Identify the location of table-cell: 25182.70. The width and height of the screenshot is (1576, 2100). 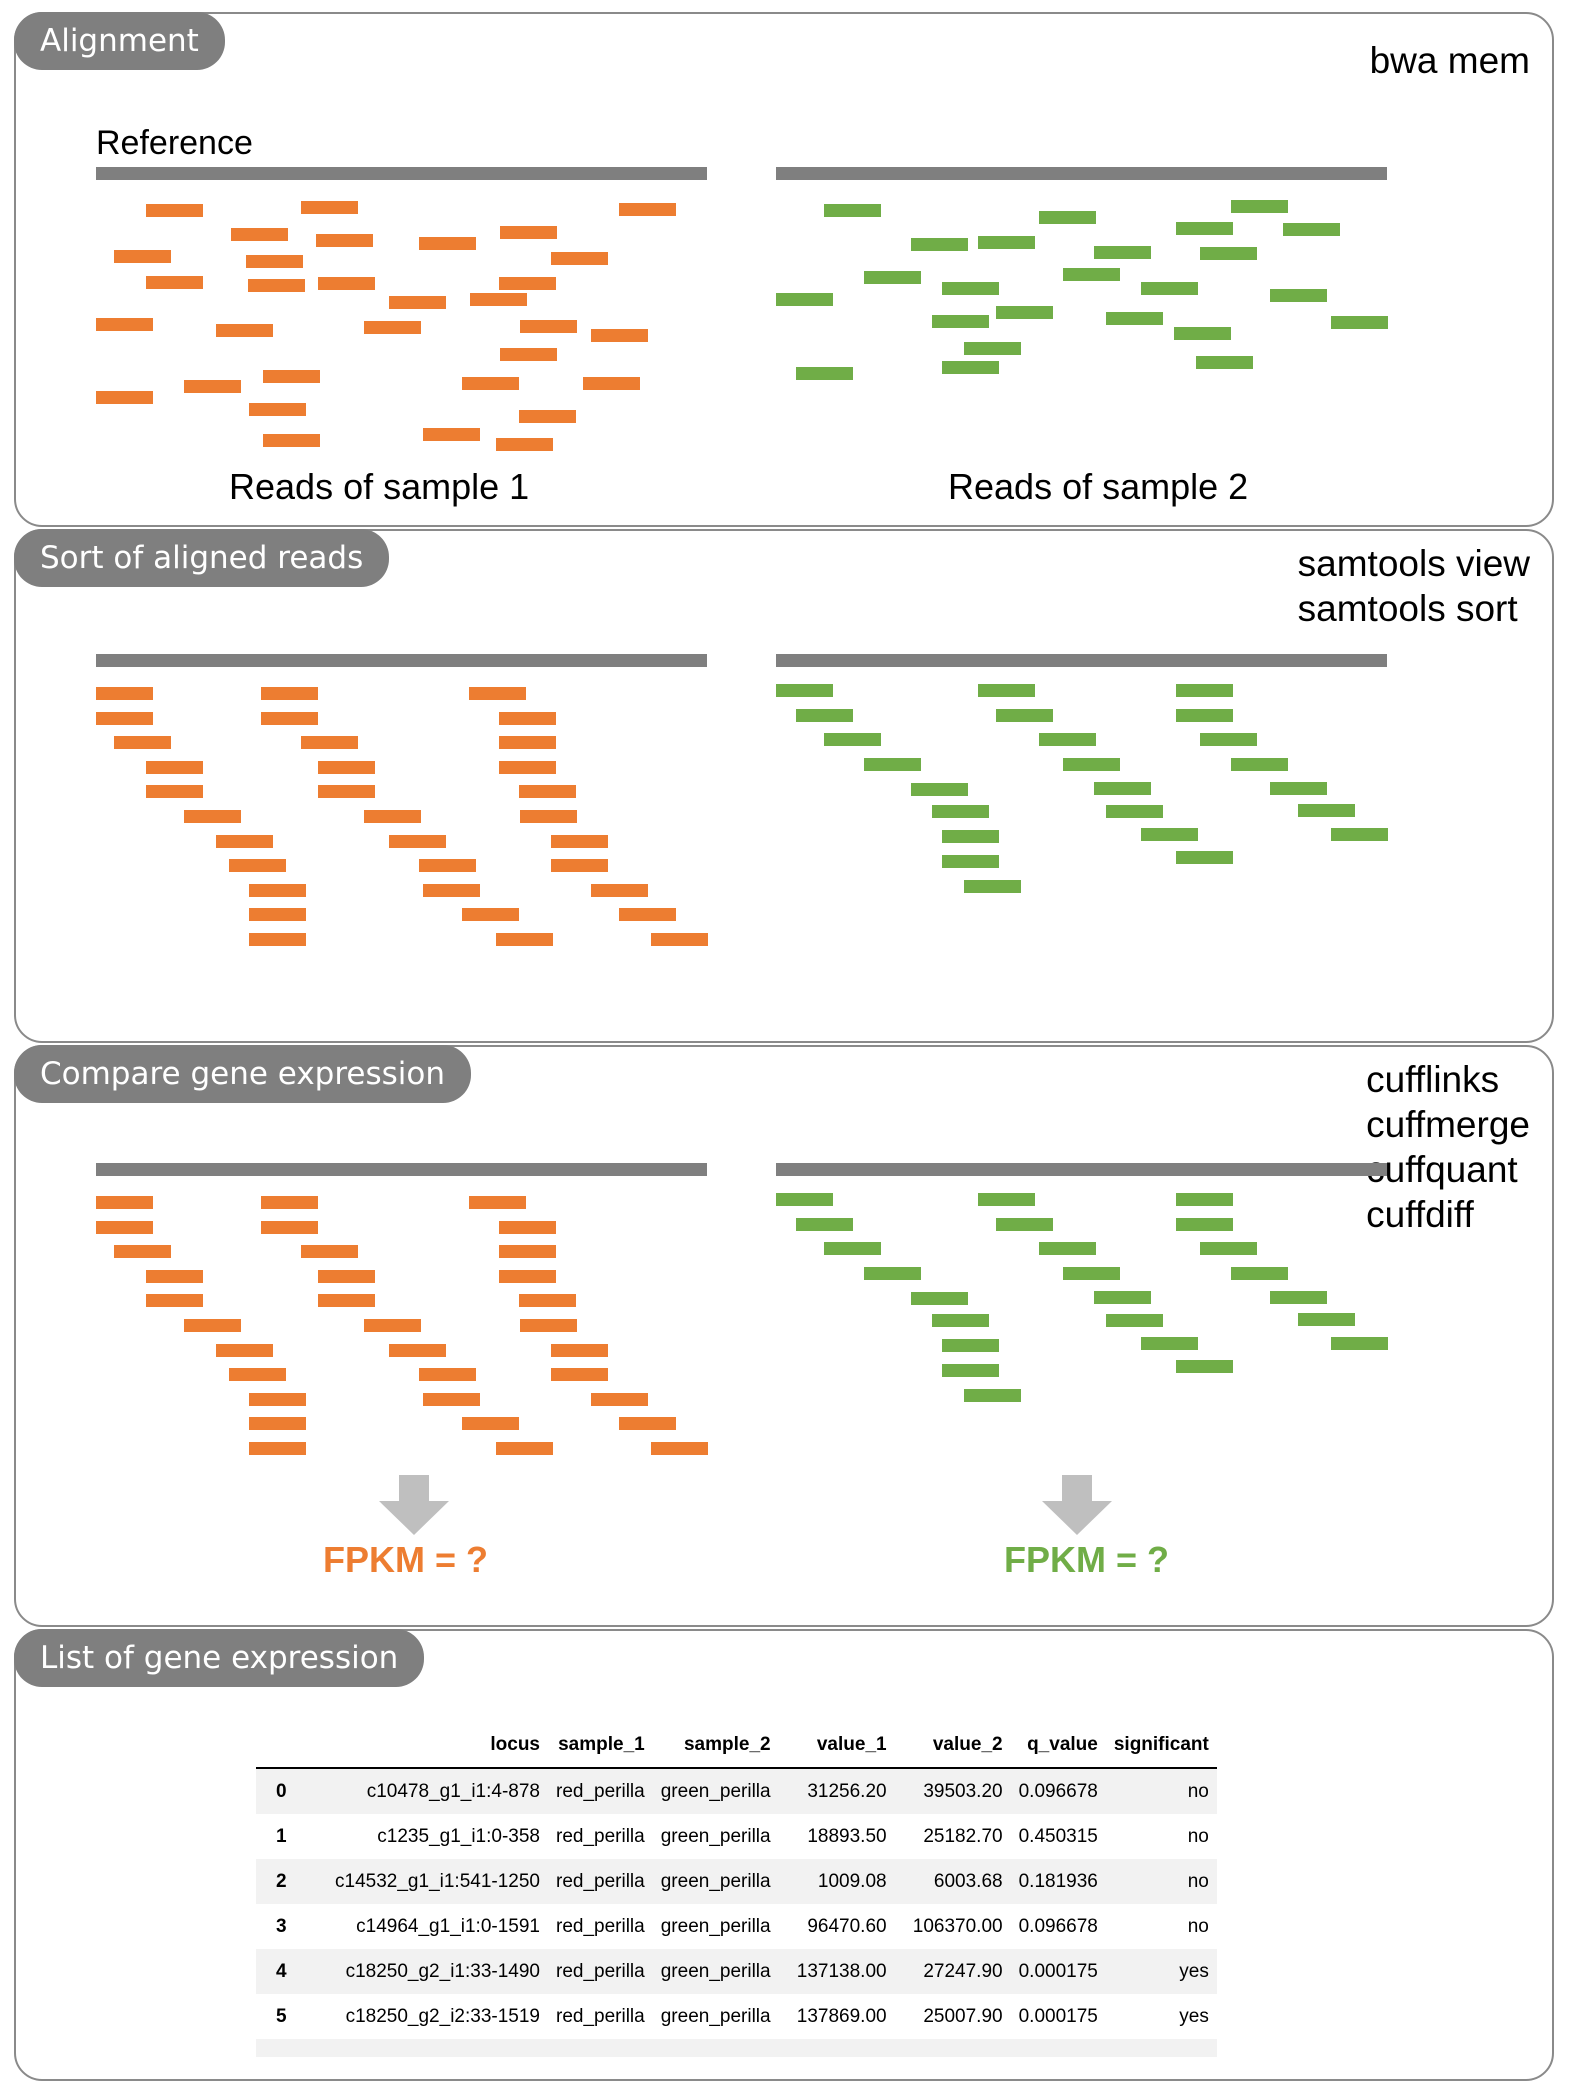
(963, 1836).